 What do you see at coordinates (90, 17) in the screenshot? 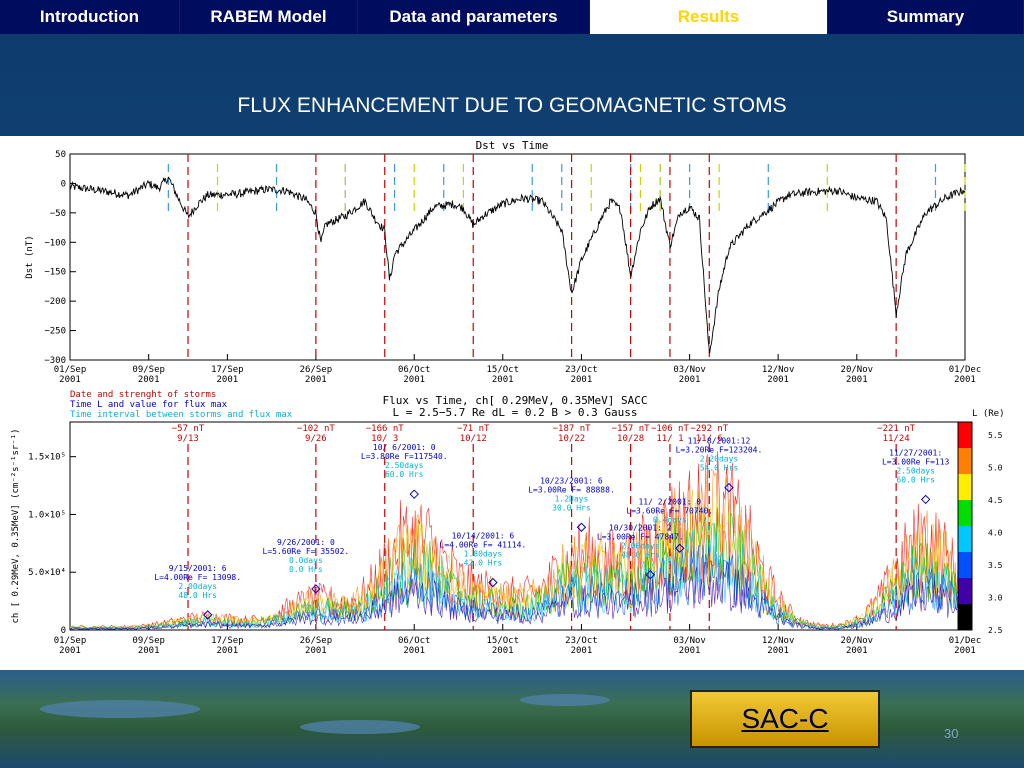
I see `tab-introduction: Introduction` at bounding box center [90, 17].